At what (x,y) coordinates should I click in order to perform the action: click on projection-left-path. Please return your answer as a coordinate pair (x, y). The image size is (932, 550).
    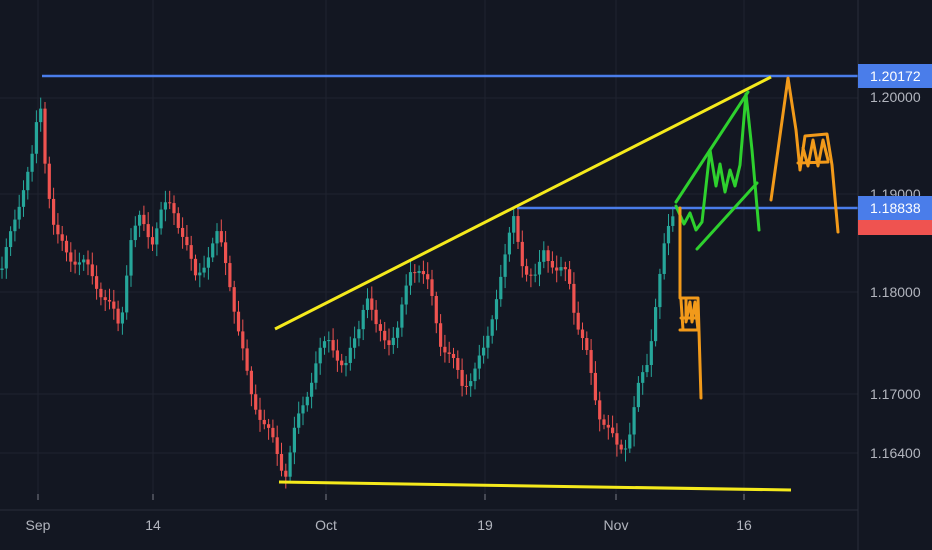
    Looking at the image, I should click on (690, 303).